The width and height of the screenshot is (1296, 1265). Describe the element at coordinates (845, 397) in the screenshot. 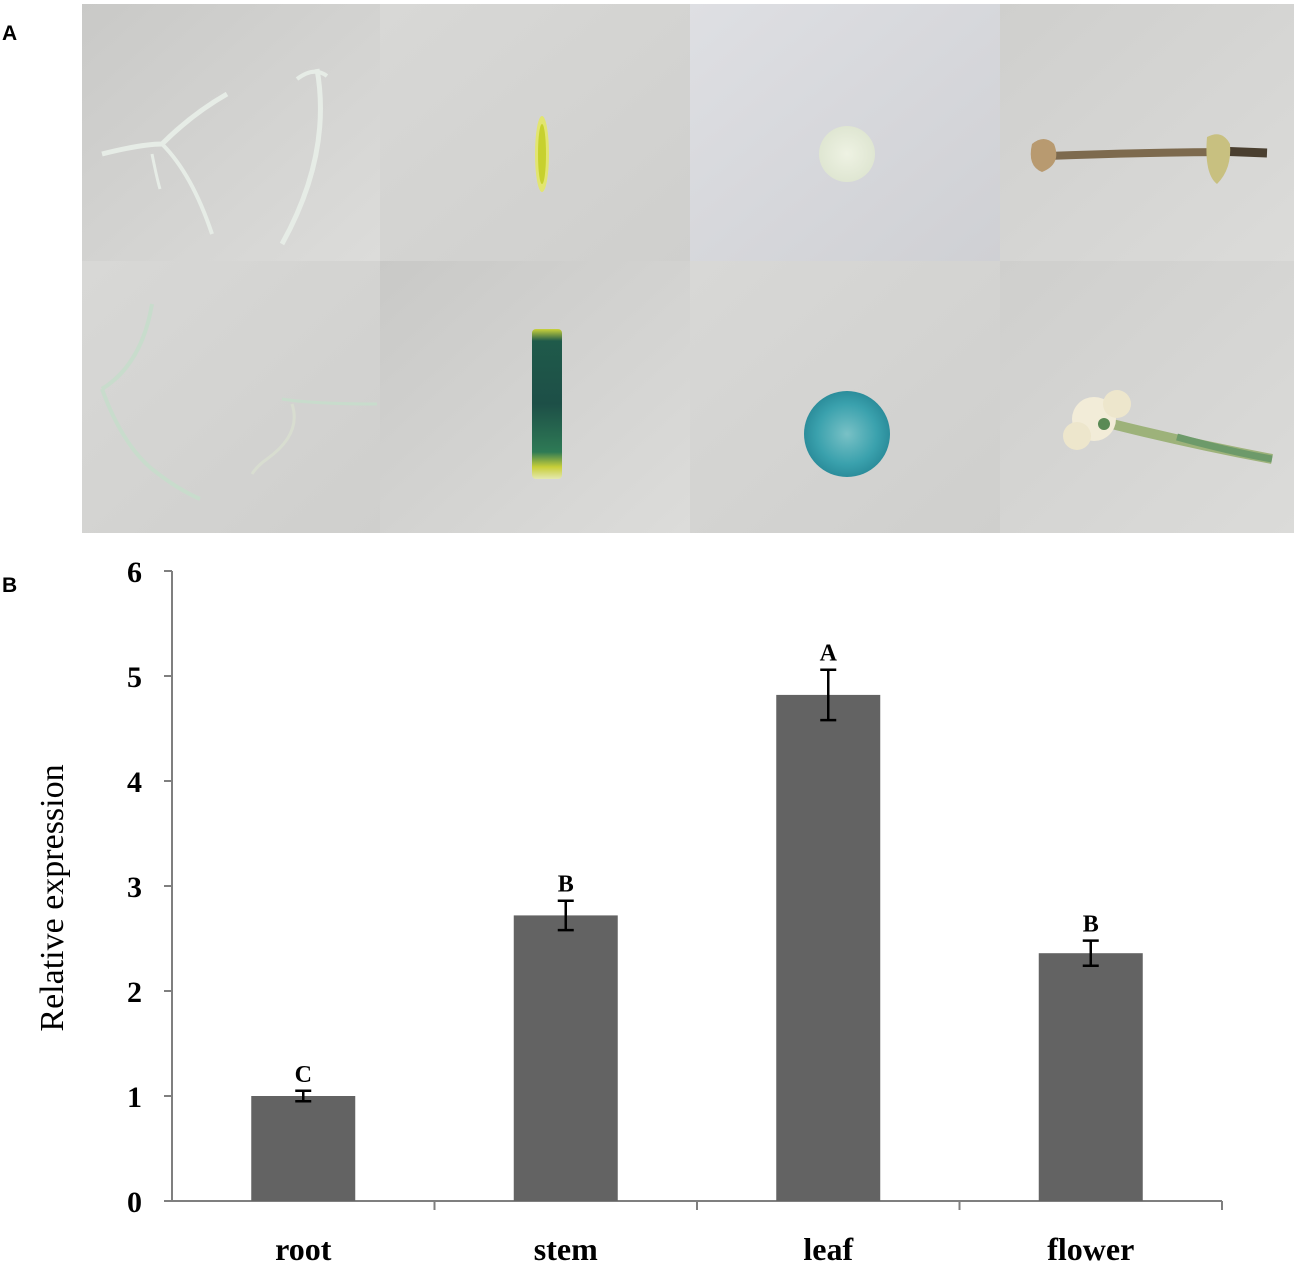

I see `photo-leaf-stained` at that location.